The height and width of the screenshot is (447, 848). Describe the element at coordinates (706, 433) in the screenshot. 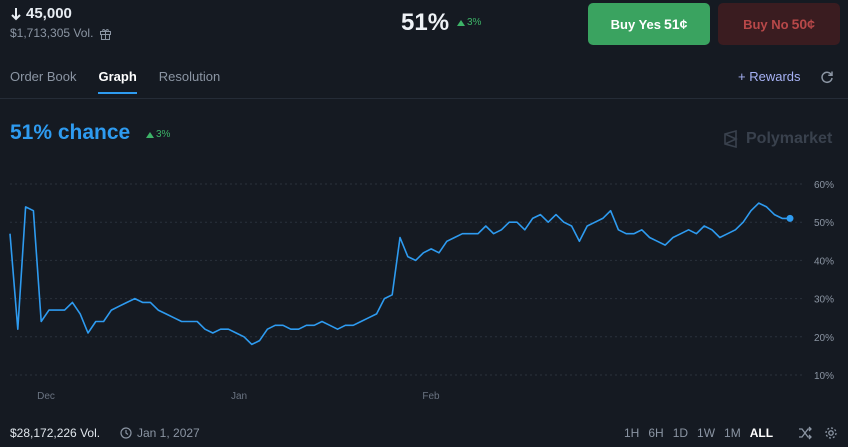

I see `range-1w: 1W` at that location.